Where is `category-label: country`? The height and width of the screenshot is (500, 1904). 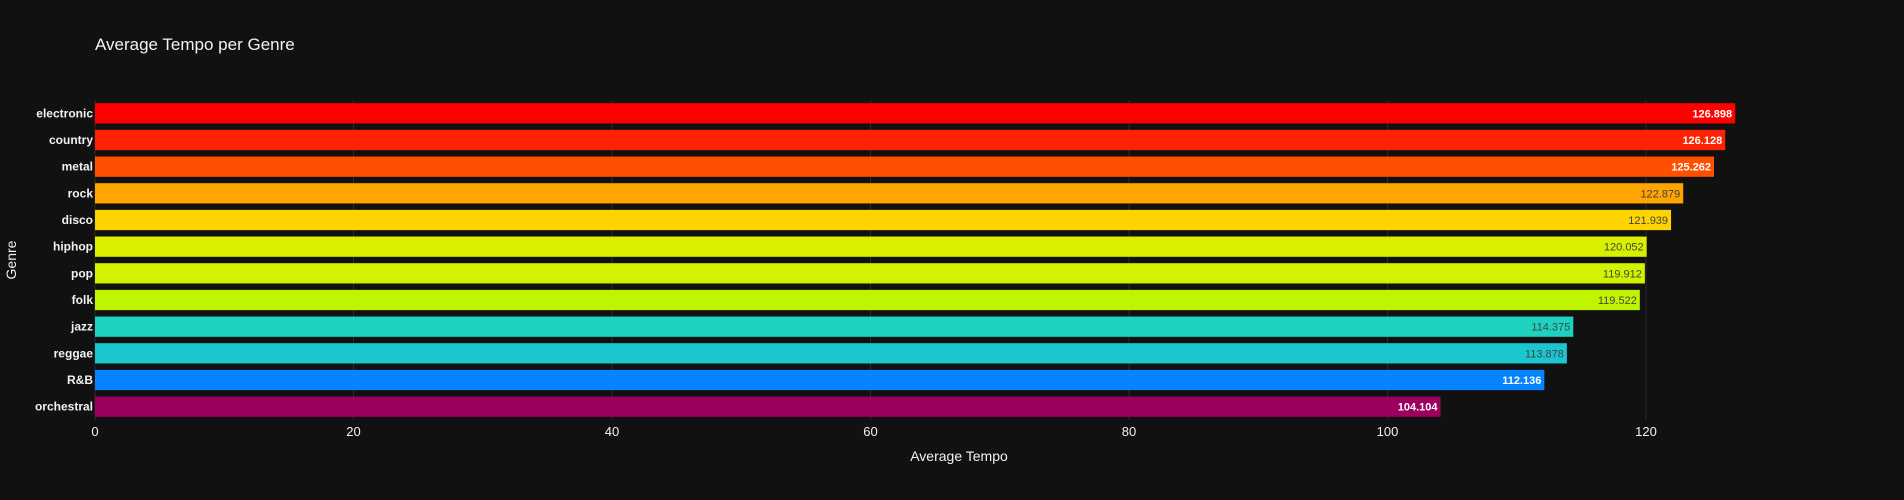 category-label: country is located at coordinates (71, 140).